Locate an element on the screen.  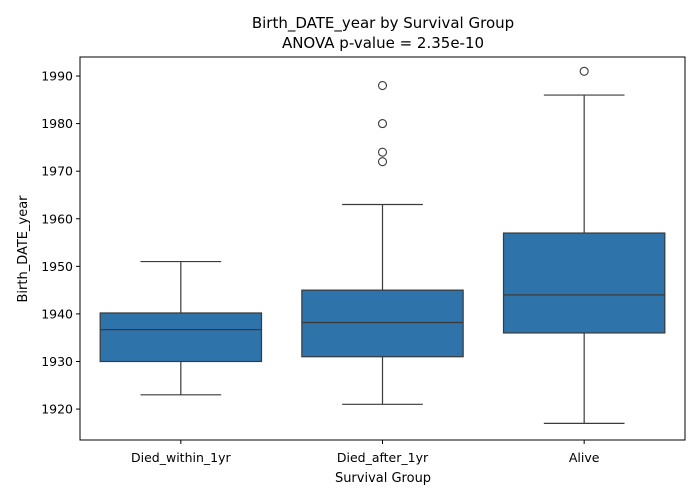
y-tick-label: 1950 is located at coordinates (57, 266).